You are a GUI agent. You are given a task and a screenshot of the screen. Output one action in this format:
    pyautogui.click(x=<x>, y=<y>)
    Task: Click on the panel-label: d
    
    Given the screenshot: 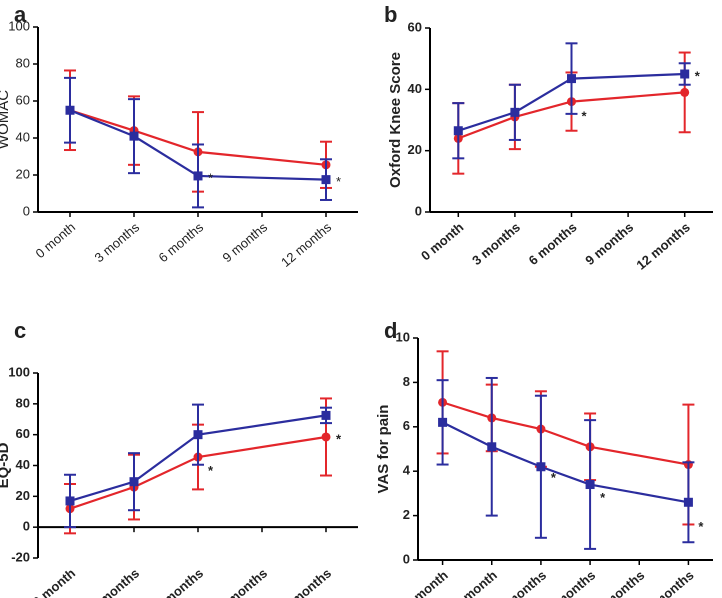 What is the action you would take?
    pyautogui.click(x=390, y=330)
    